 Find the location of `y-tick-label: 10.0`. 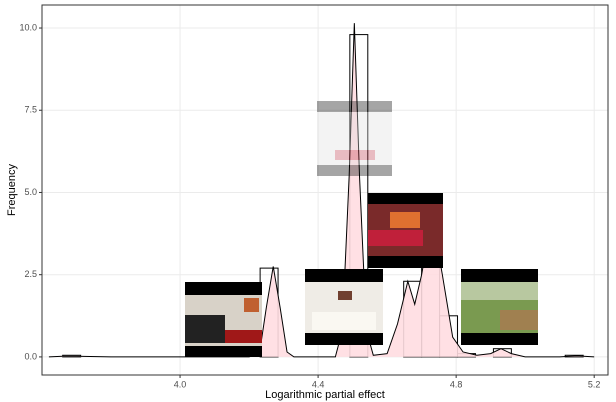

y-tick-label: 10.0 is located at coordinates (28, 27).